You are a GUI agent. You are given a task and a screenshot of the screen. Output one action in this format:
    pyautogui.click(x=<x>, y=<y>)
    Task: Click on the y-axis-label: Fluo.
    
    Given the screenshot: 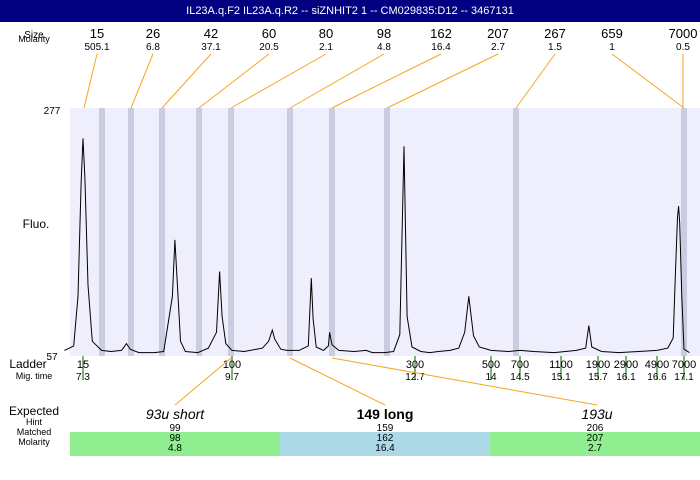 What is the action you would take?
    pyautogui.click(x=36, y=224)
    